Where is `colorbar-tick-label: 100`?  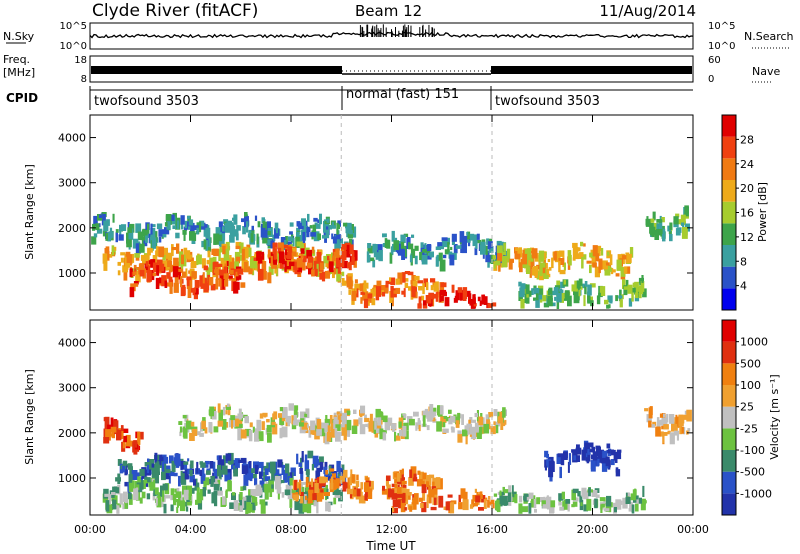
colorbar-tick-label: 100 is located at coordinates (750, 385).